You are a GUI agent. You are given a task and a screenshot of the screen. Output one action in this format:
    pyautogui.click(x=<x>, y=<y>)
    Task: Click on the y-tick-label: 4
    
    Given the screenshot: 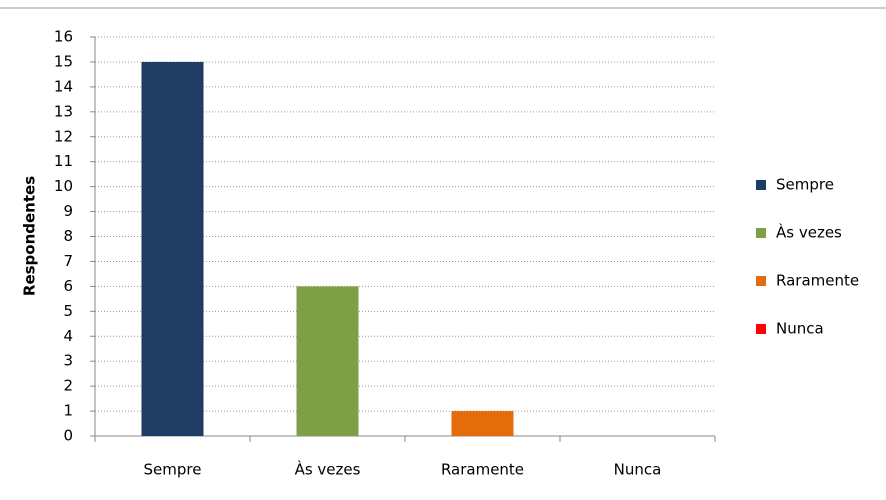 What is the action you would take?
    pyautogui.click(x=68, y=336)
    